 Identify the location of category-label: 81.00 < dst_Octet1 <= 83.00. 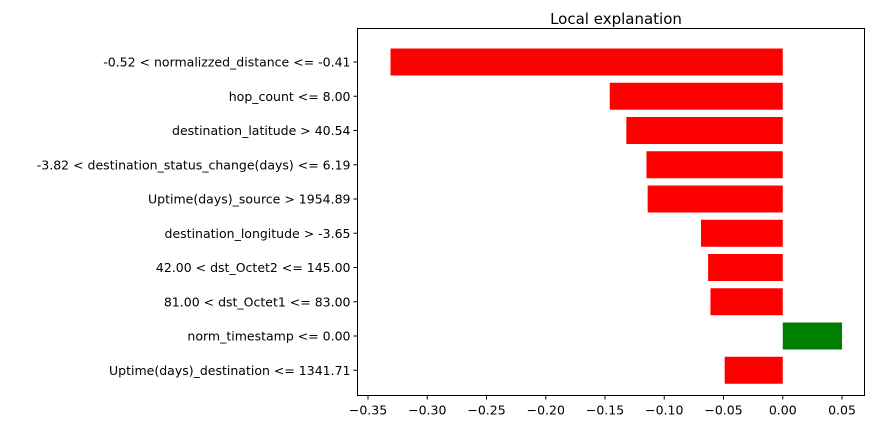
(257, 301).